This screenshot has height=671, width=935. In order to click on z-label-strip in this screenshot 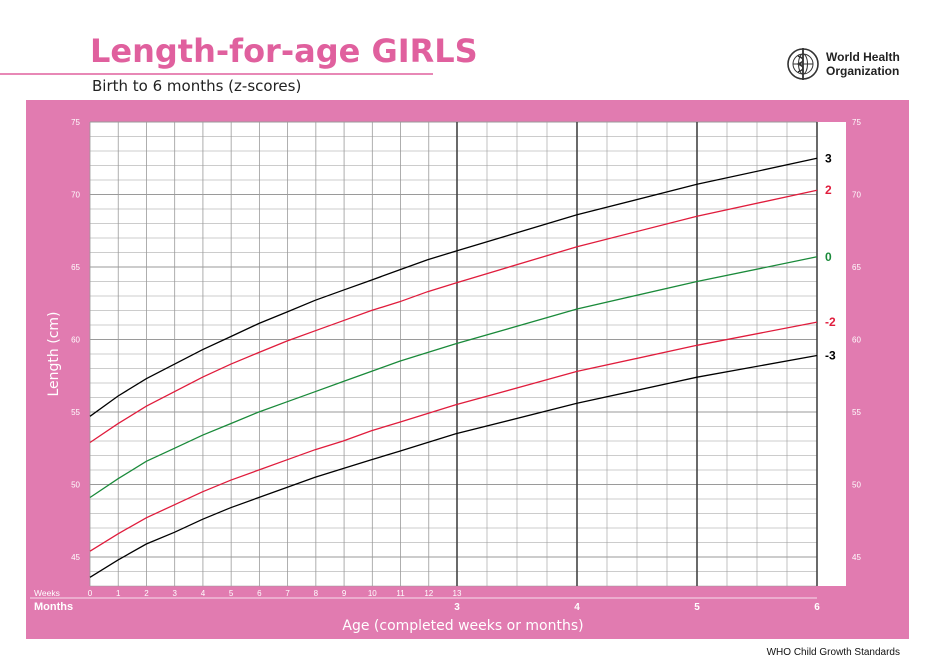, I will do `click(831, 354)`.